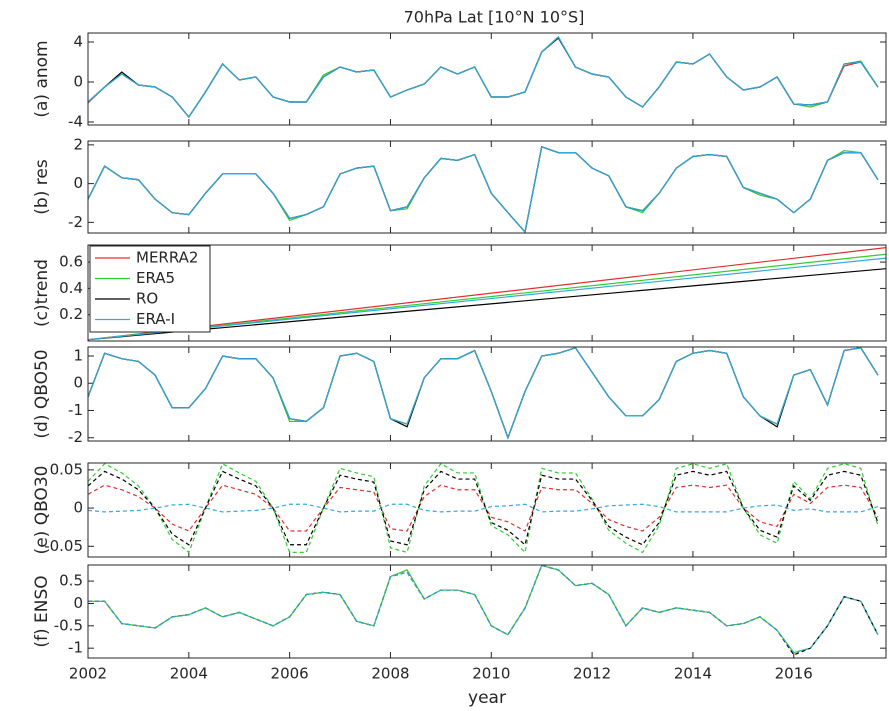  I want to click on legend: MERRA2 ERA5 RO ERA-I, so click(150, 289).